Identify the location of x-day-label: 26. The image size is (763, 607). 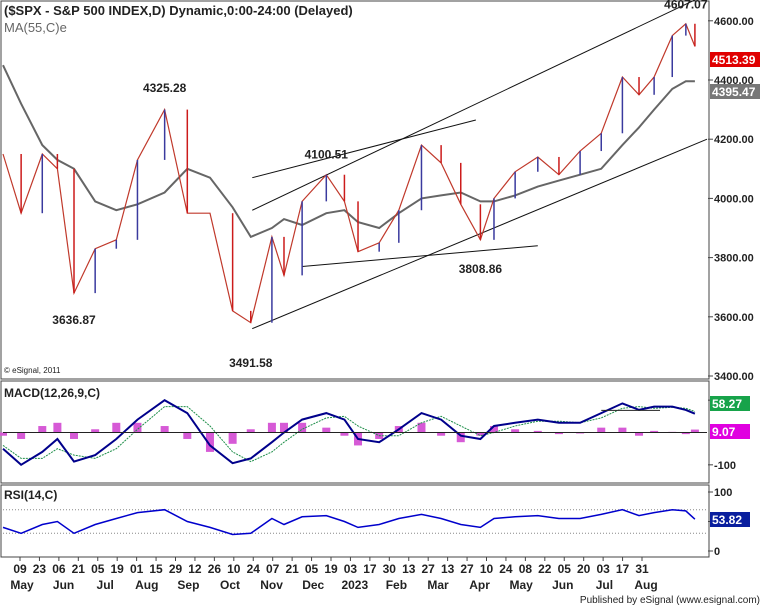
(215, 569).